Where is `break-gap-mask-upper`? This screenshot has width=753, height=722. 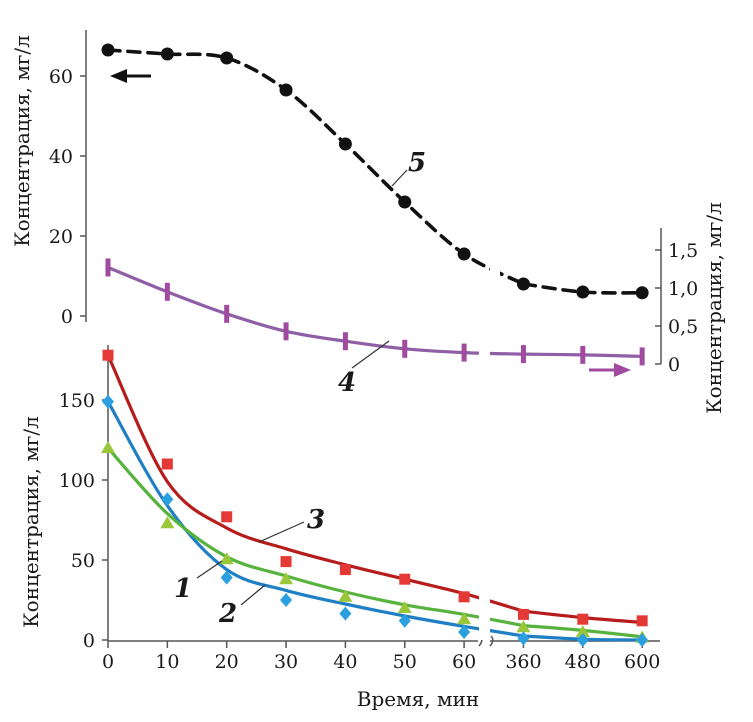
break-gap-mask-upper is located at coordinates (495, 260).